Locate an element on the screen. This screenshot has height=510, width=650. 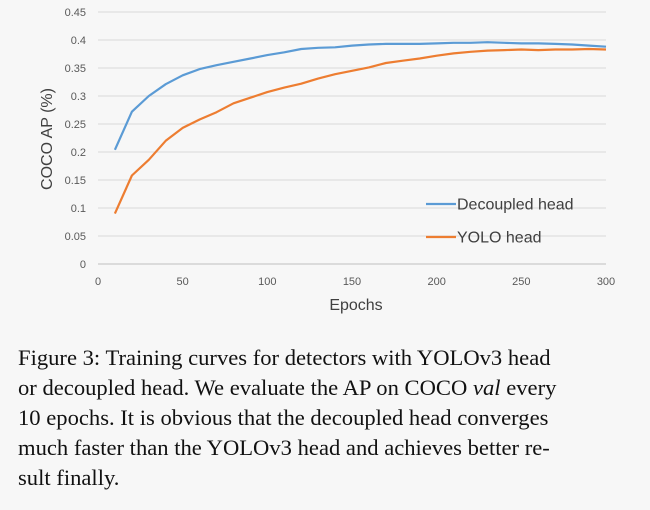
x-tick-label: 250 is located at coordinates (521, 282).